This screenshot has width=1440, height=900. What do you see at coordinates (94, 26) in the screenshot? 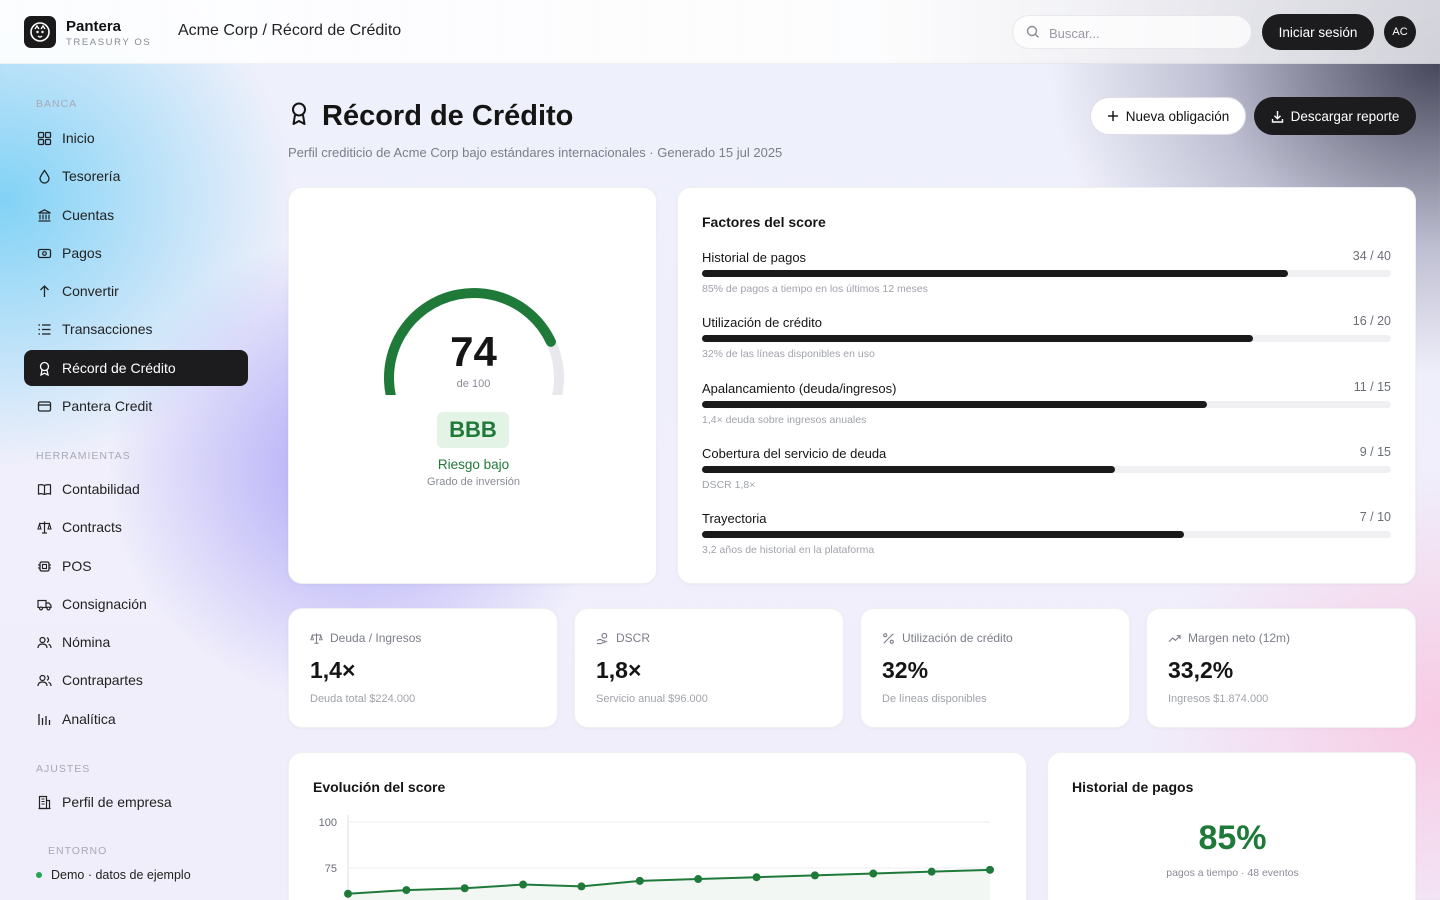
I see `brand-name: Pantera` at bounding box center [94, 26].